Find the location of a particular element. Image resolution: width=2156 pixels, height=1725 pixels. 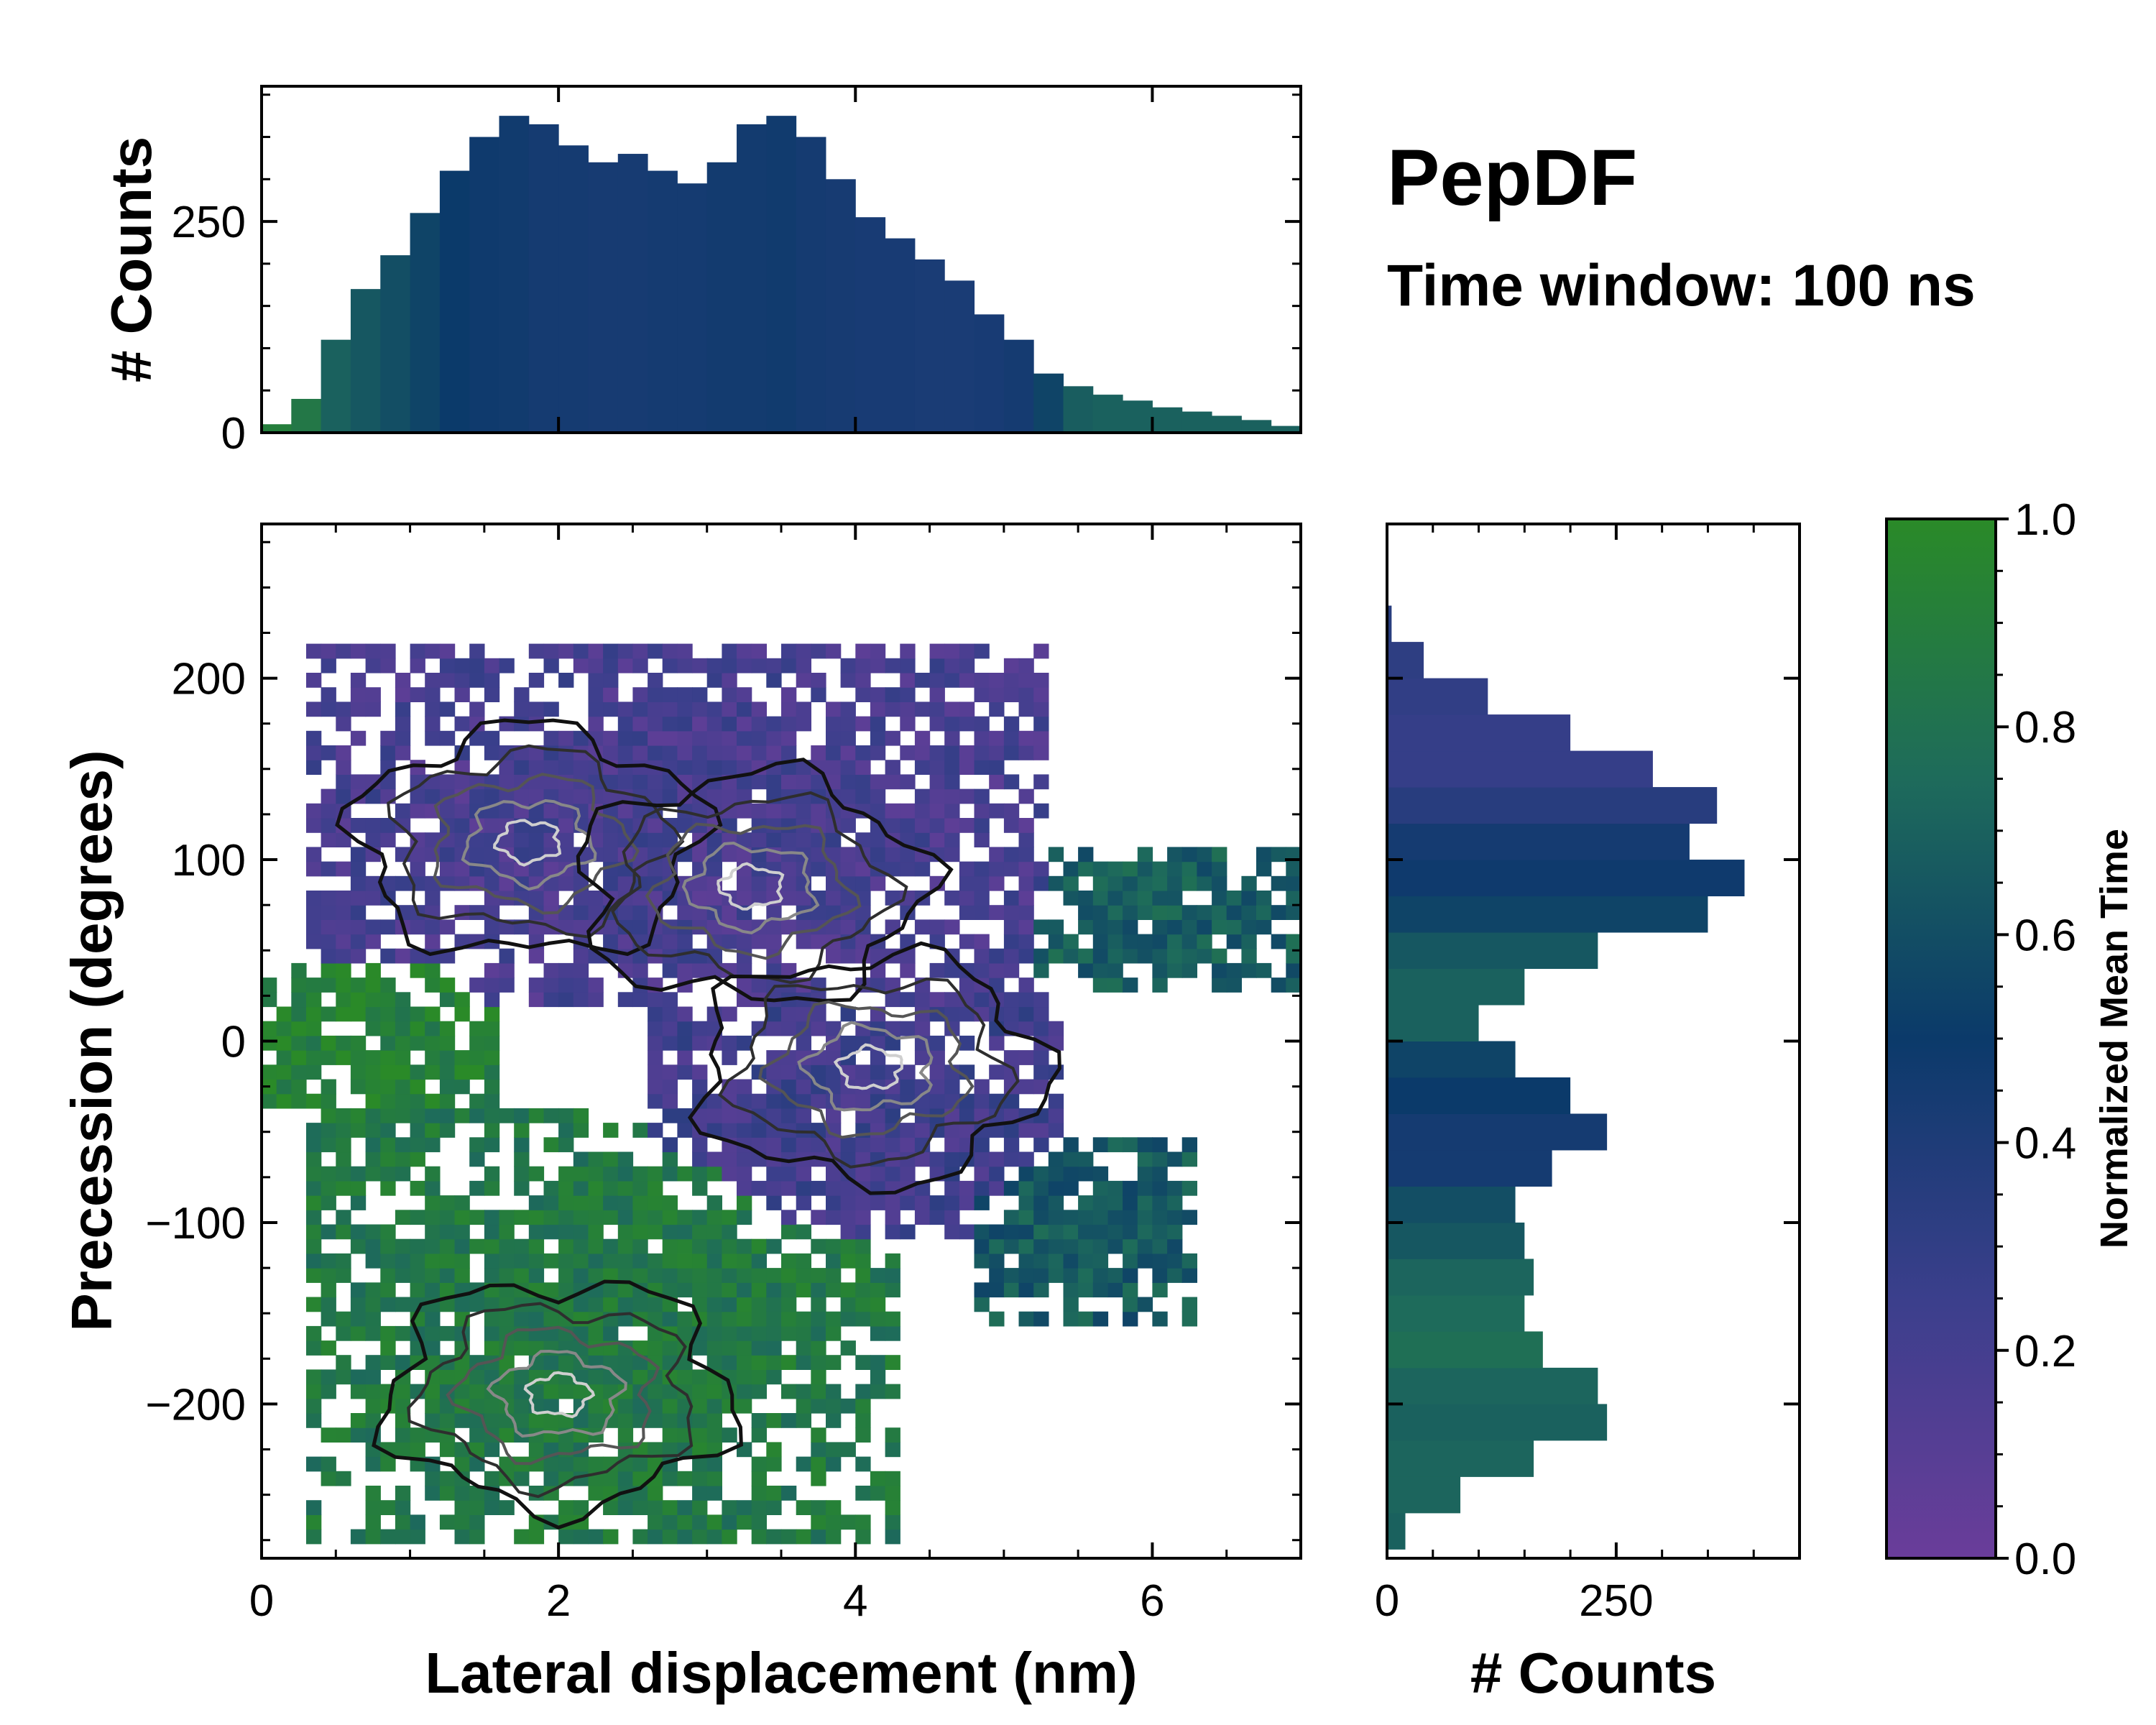

x-tick-label: 0 is located at coordinates (262, 1601).